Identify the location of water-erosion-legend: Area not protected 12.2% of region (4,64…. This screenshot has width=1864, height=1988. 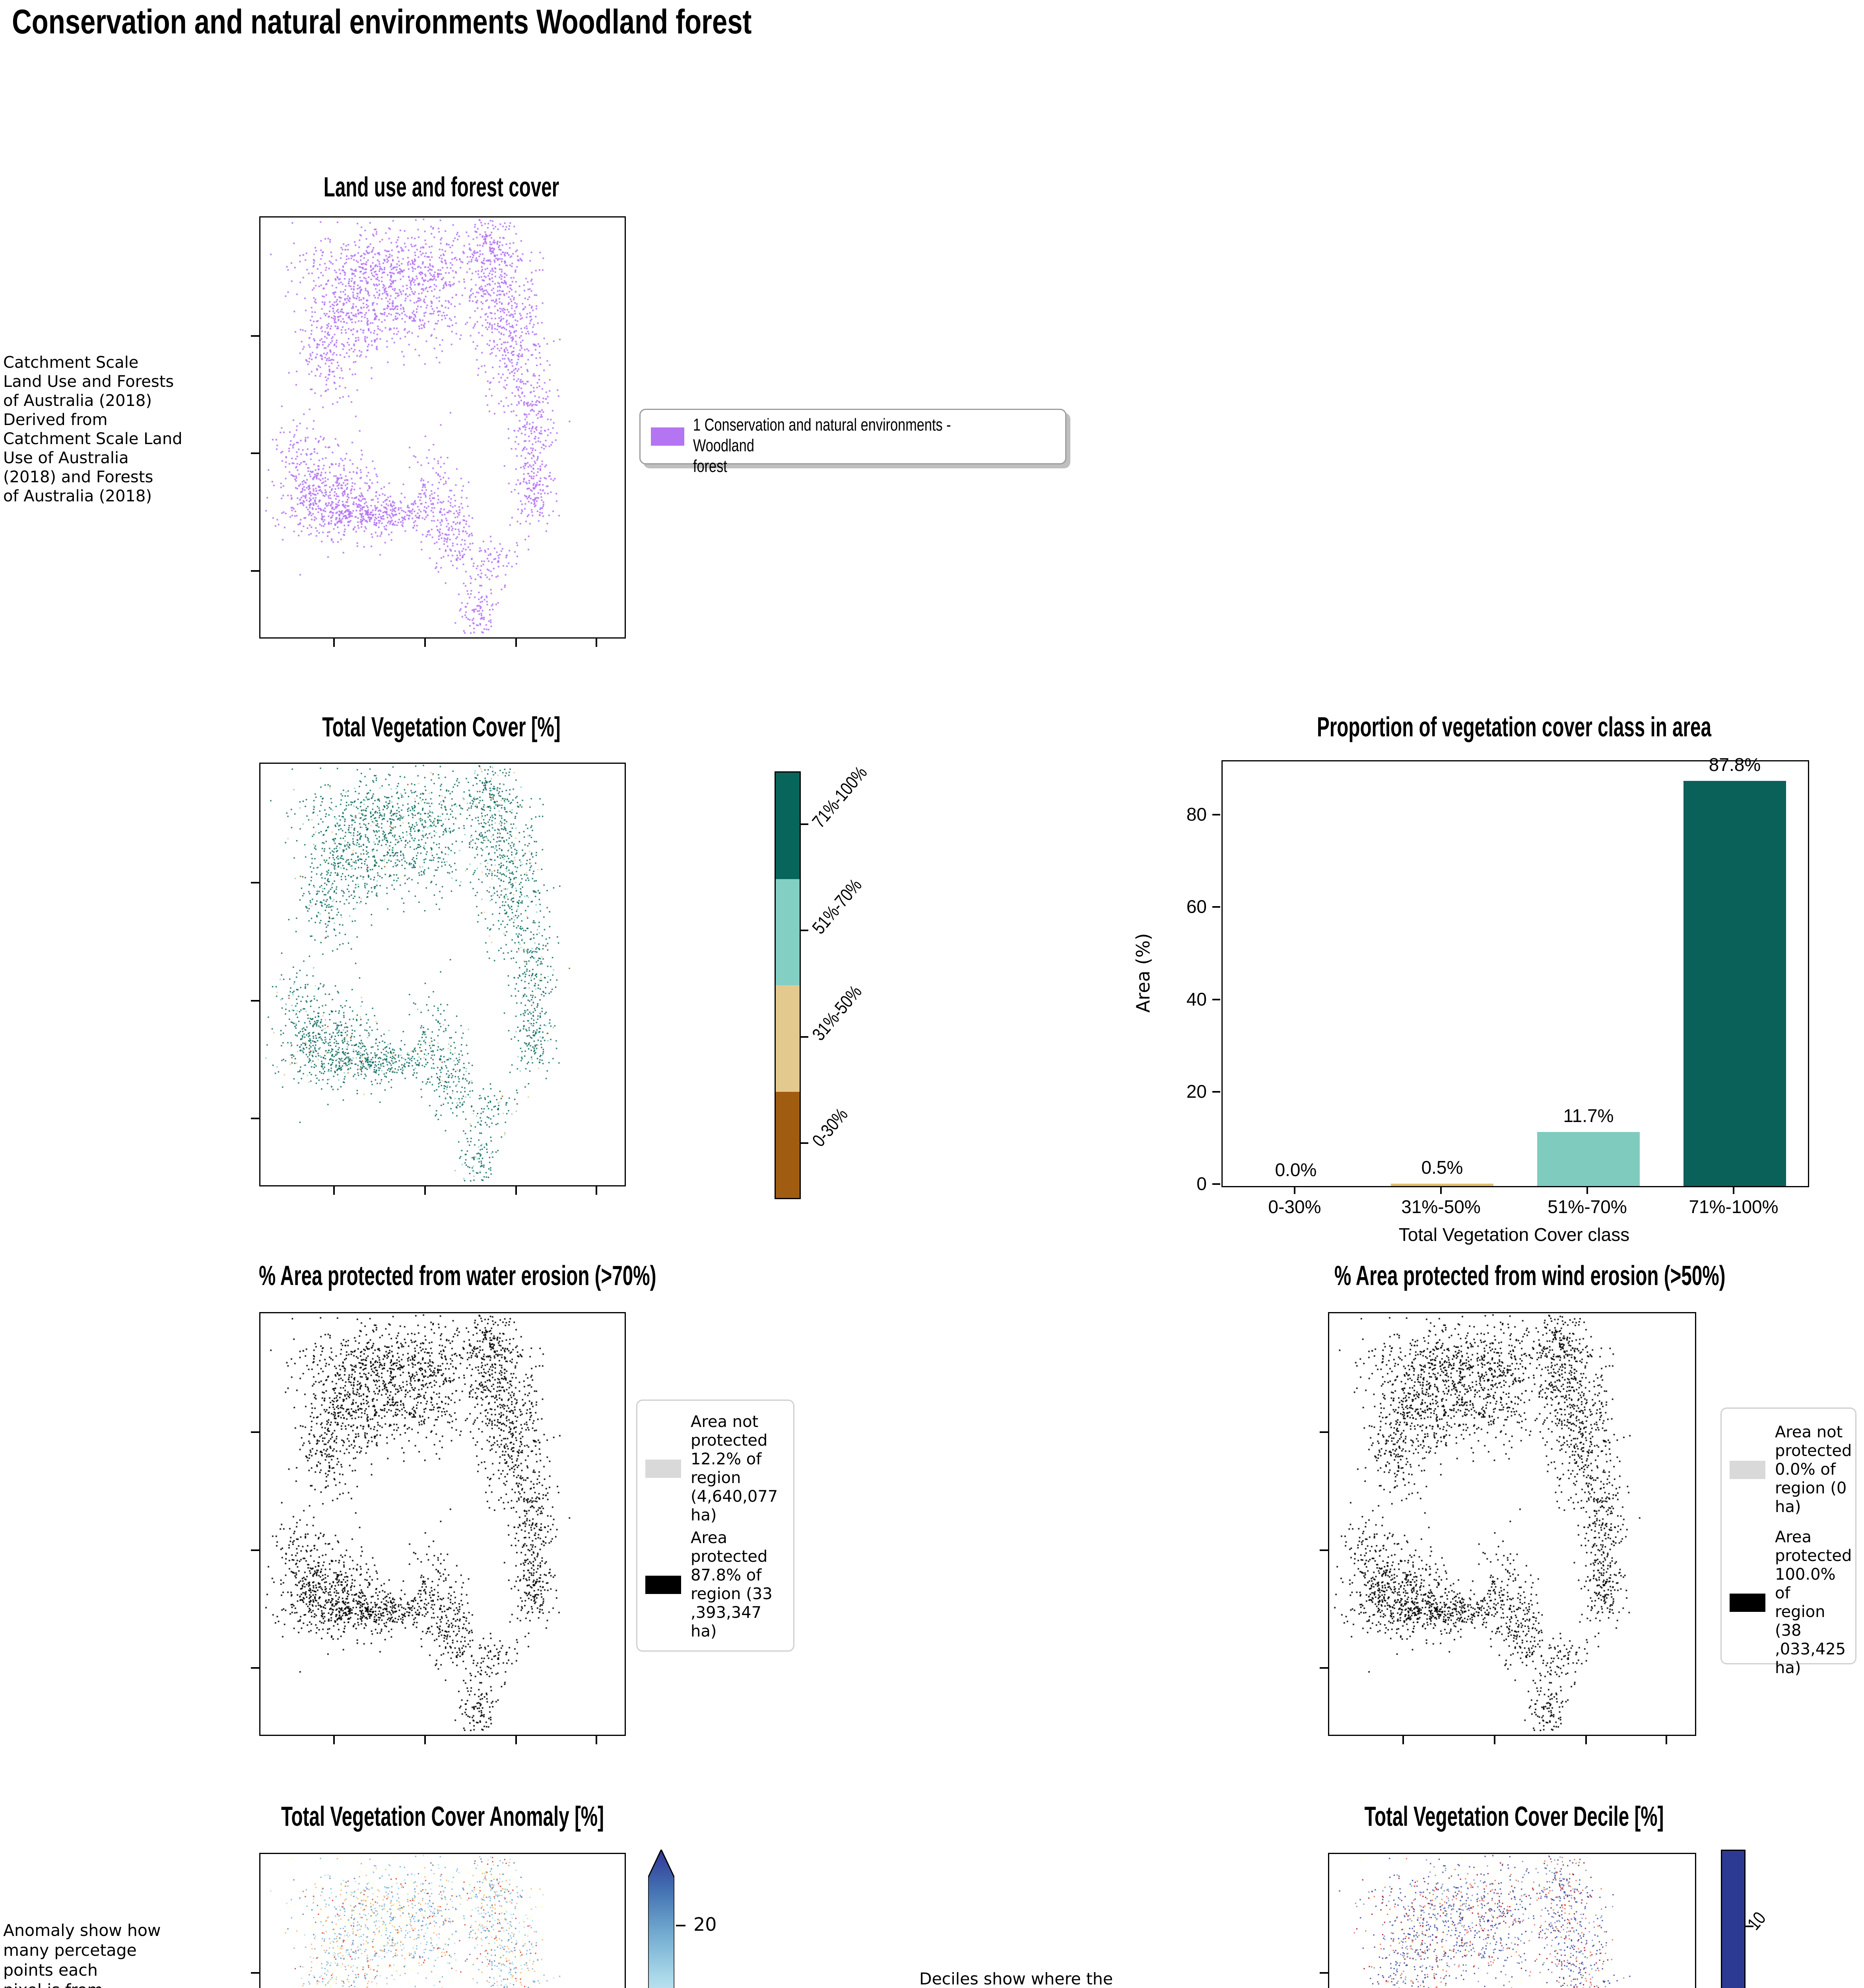
(715, 1526).